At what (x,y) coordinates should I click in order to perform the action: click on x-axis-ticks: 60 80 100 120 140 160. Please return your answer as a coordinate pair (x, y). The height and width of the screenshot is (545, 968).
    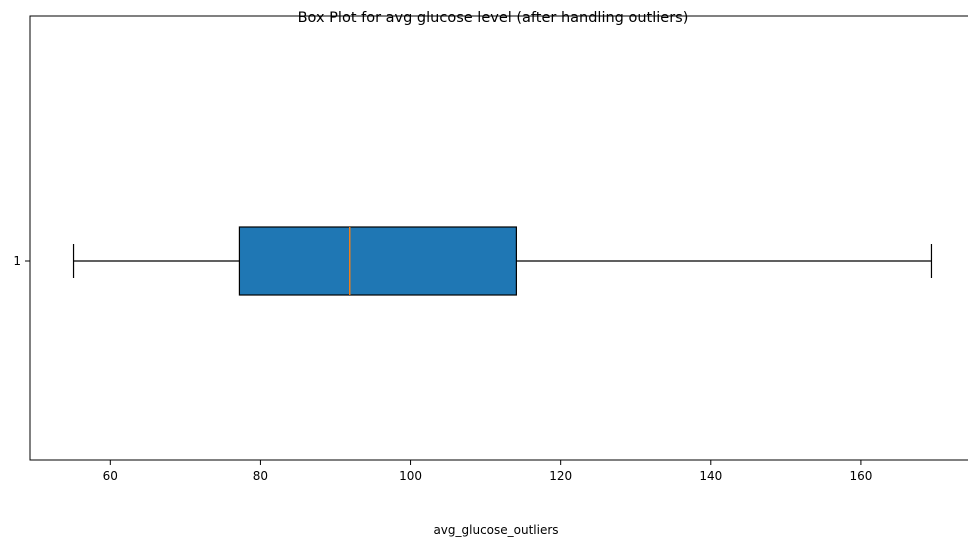
    Looking at the image, I should click on (487, 471).